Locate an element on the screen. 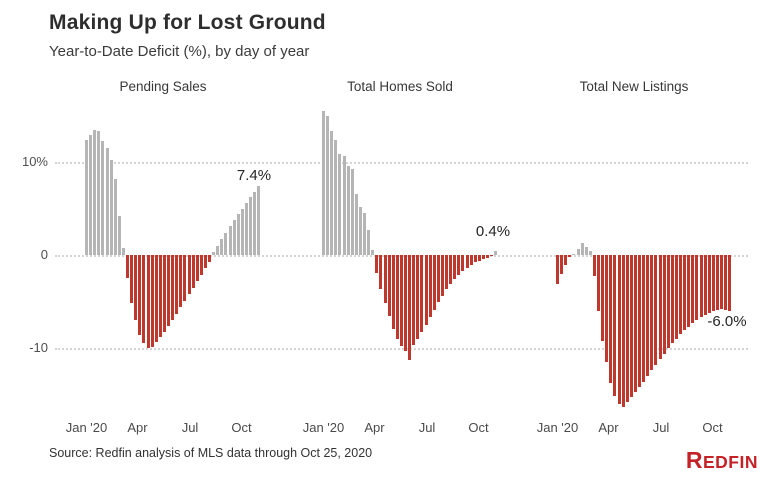  chart-title: Making Up for Lost Ground is located at coordinates (187, 22).